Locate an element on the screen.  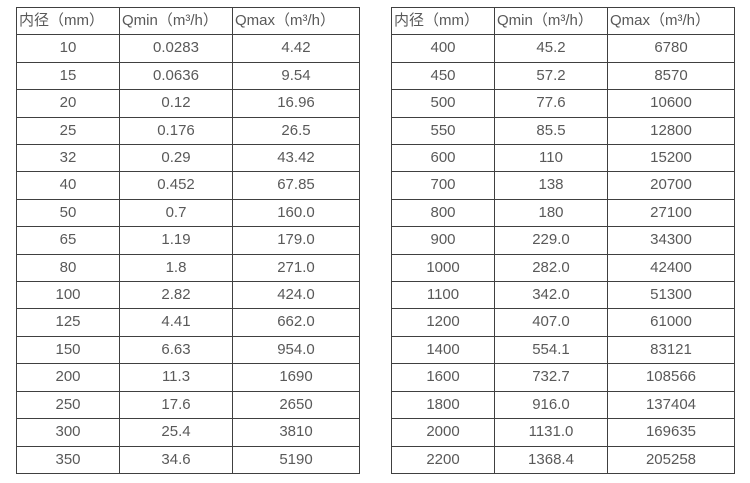
table-cell: 0.176 is located at coordinates (176, 131).